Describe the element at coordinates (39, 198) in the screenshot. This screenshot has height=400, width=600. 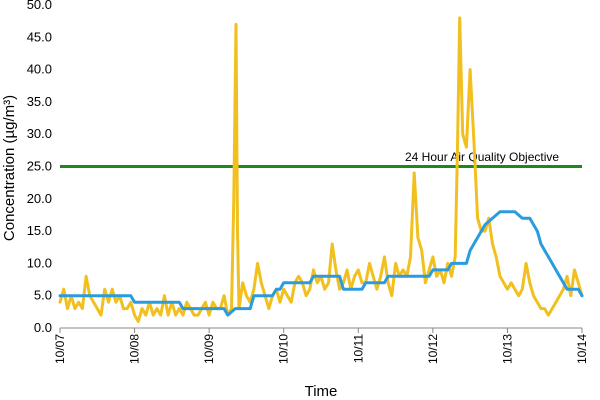
I see `y-tick-label: 20.0` at that location.